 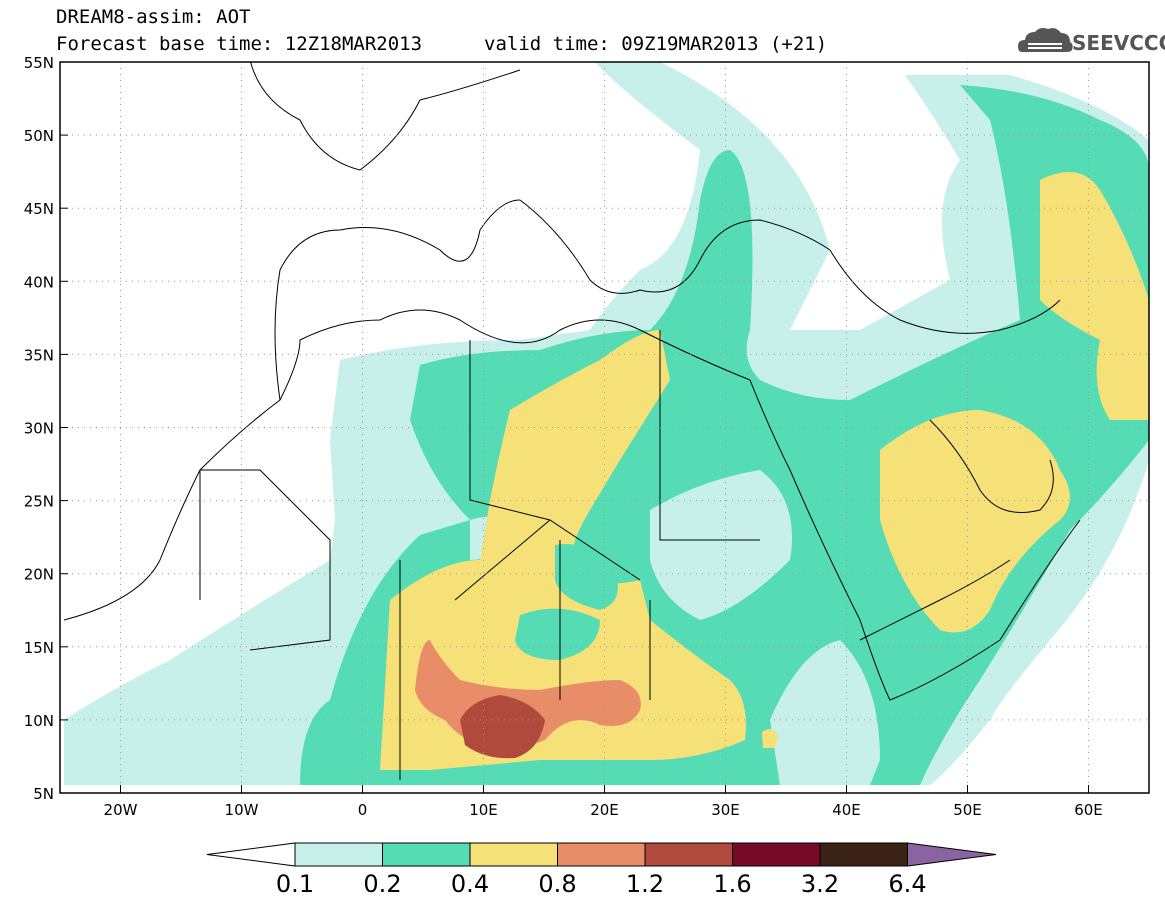 I want to click on cloud-icon, so click(x=1045, y=40).